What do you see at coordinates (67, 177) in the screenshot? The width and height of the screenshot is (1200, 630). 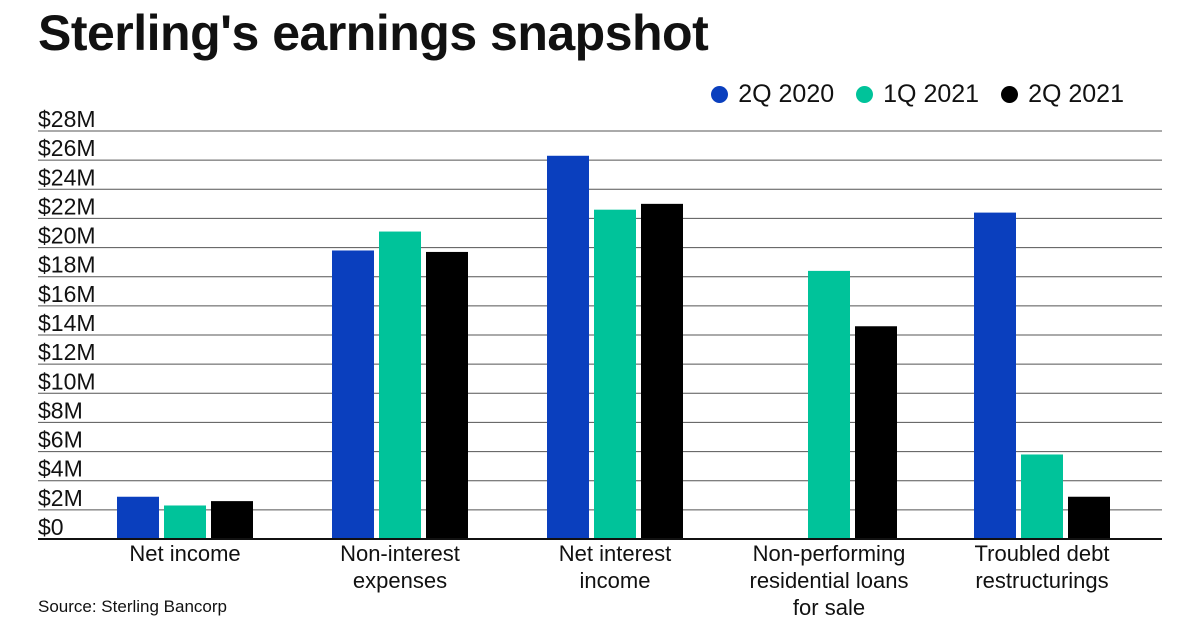 I see `y-tick-label: $24M` at bounding box center [67, 177].